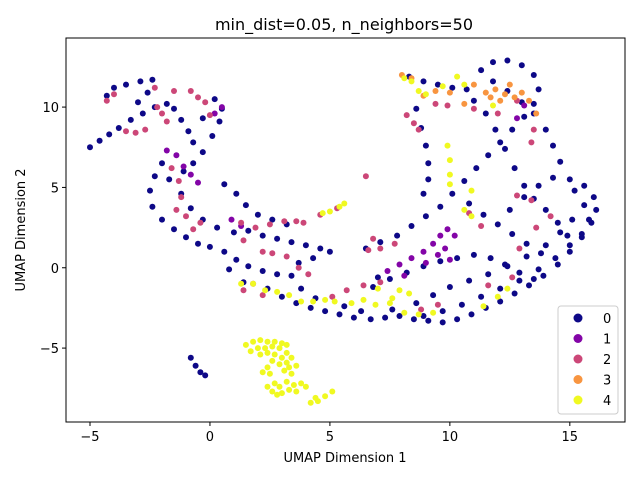 Image resolution: width=640 pixels, height=480 pixels. I want to click on x-axis-title: UMAP Dimension 1, so click(344, 458).